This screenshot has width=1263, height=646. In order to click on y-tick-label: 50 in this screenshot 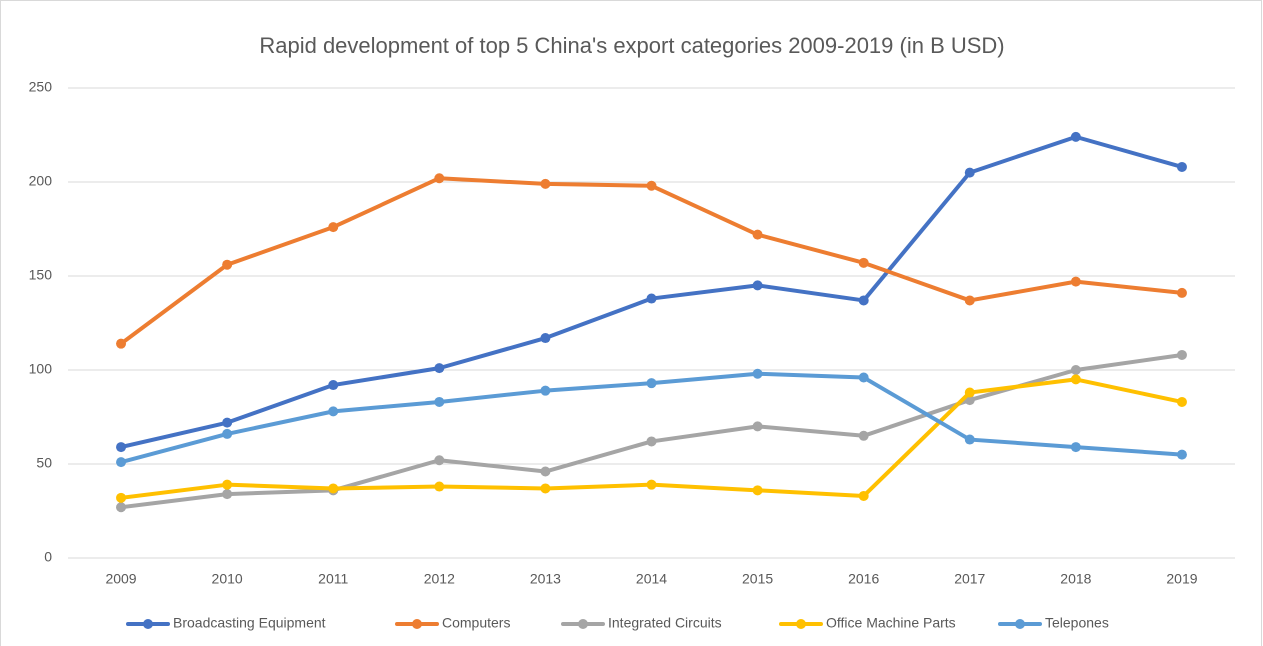, I will do `click(44, 463)`.